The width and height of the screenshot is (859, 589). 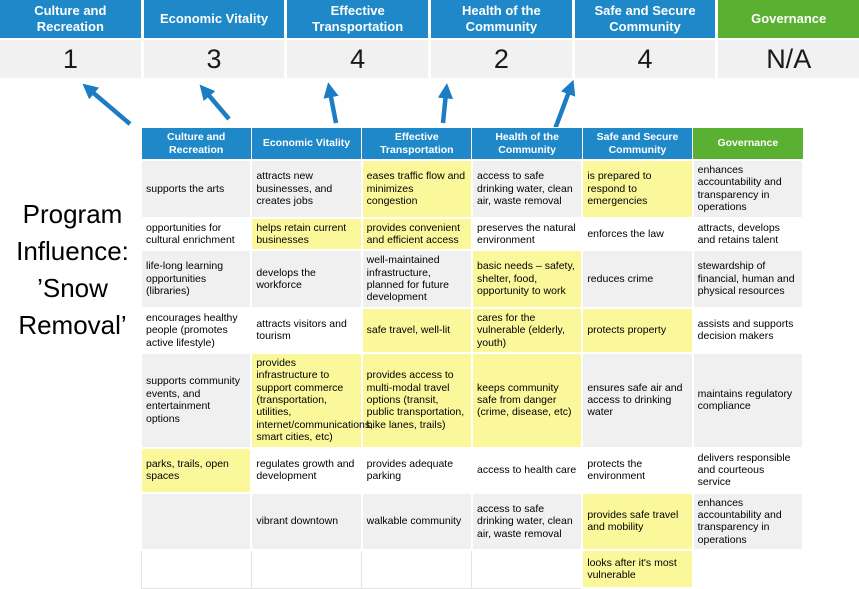 What do you see at coordinates (70, 59) in the screenshot?
I see `score-value-culture-and-recreation: 1` at bounding box center [70, 59].